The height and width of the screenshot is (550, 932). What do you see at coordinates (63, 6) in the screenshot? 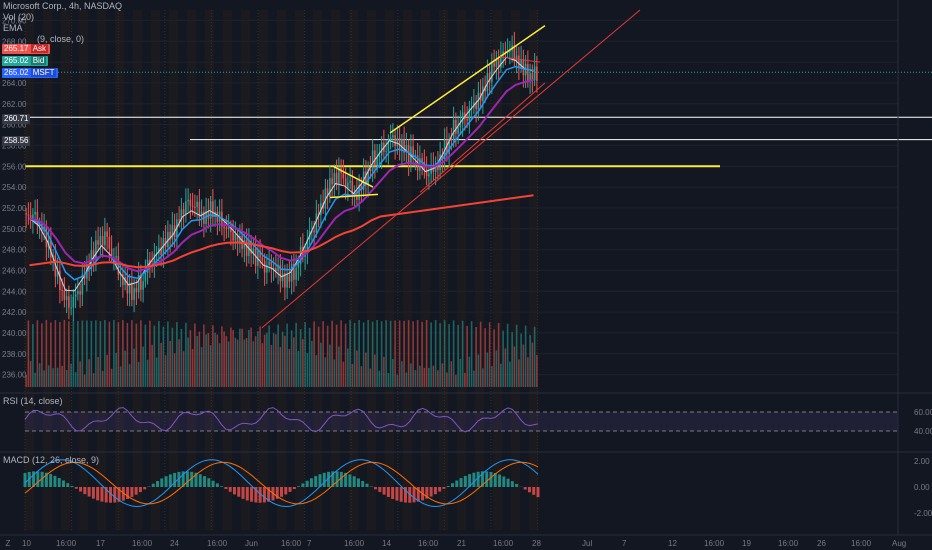
I see `symbol-line: Microsoft Corp., 4h, NASDAQ` at bounding box center [63, 6].